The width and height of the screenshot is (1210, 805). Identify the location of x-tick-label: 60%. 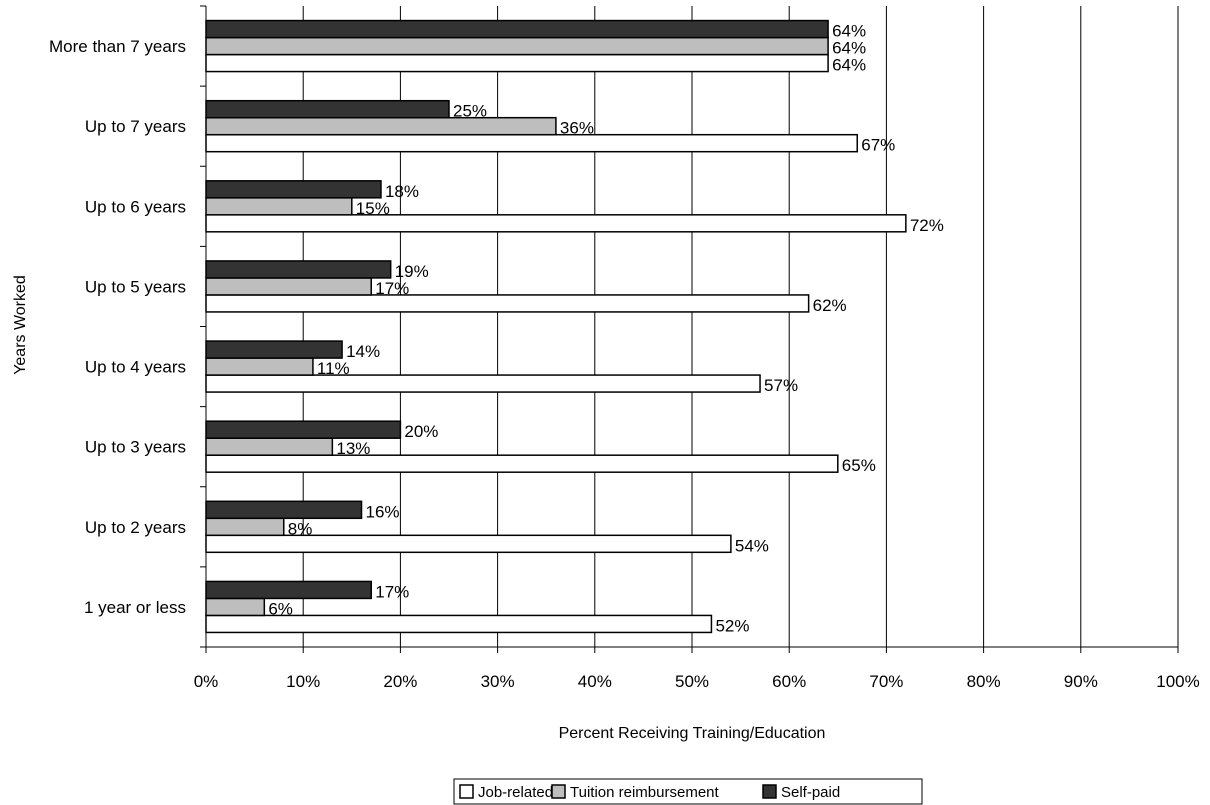
(789, 681).